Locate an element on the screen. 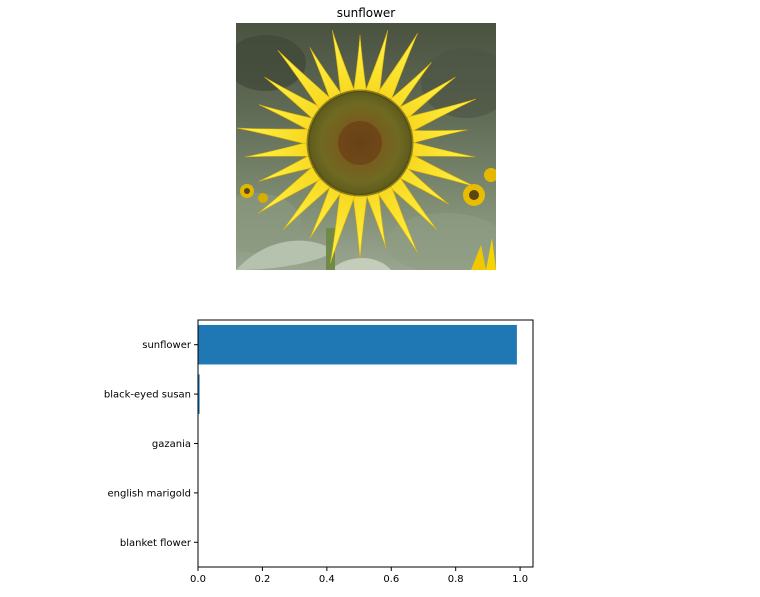 The width and height of the screenshot is (760, 597). x-tick-label: 0.6 is located at coordinates (391, 579).